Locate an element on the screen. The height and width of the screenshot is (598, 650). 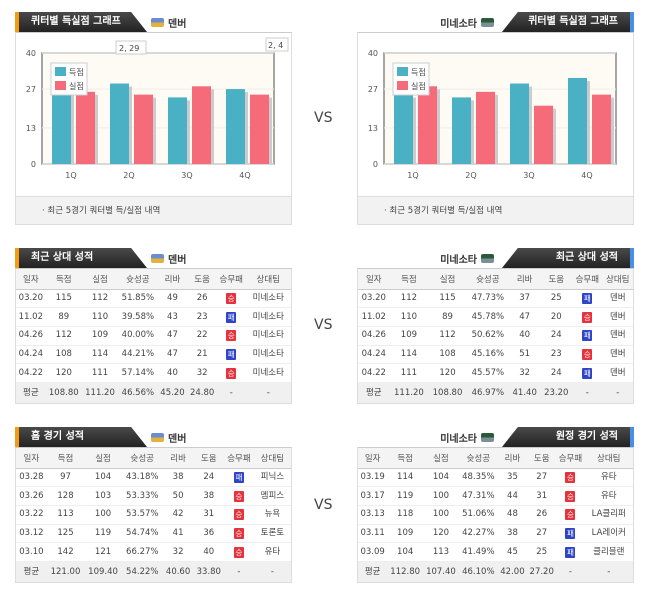
x-tick-label: 1Q is located at coordinates (70, 175).